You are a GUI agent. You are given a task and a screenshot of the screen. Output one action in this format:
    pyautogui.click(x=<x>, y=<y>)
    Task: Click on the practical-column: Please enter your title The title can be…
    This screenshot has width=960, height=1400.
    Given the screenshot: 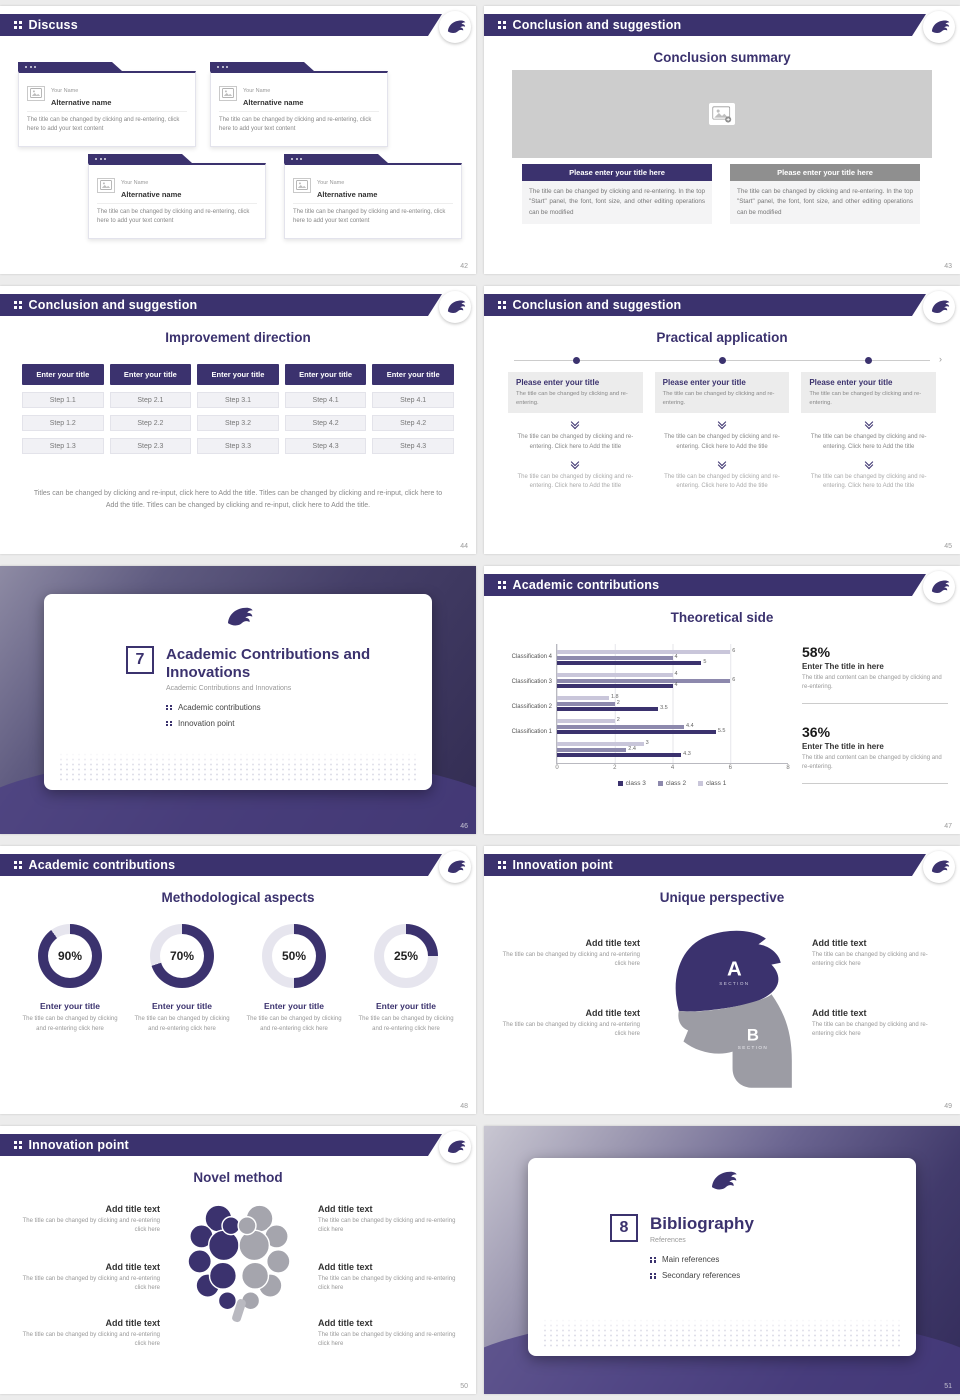 What is the action you would take?
    pyautogui.click(x=722, y=432)
    